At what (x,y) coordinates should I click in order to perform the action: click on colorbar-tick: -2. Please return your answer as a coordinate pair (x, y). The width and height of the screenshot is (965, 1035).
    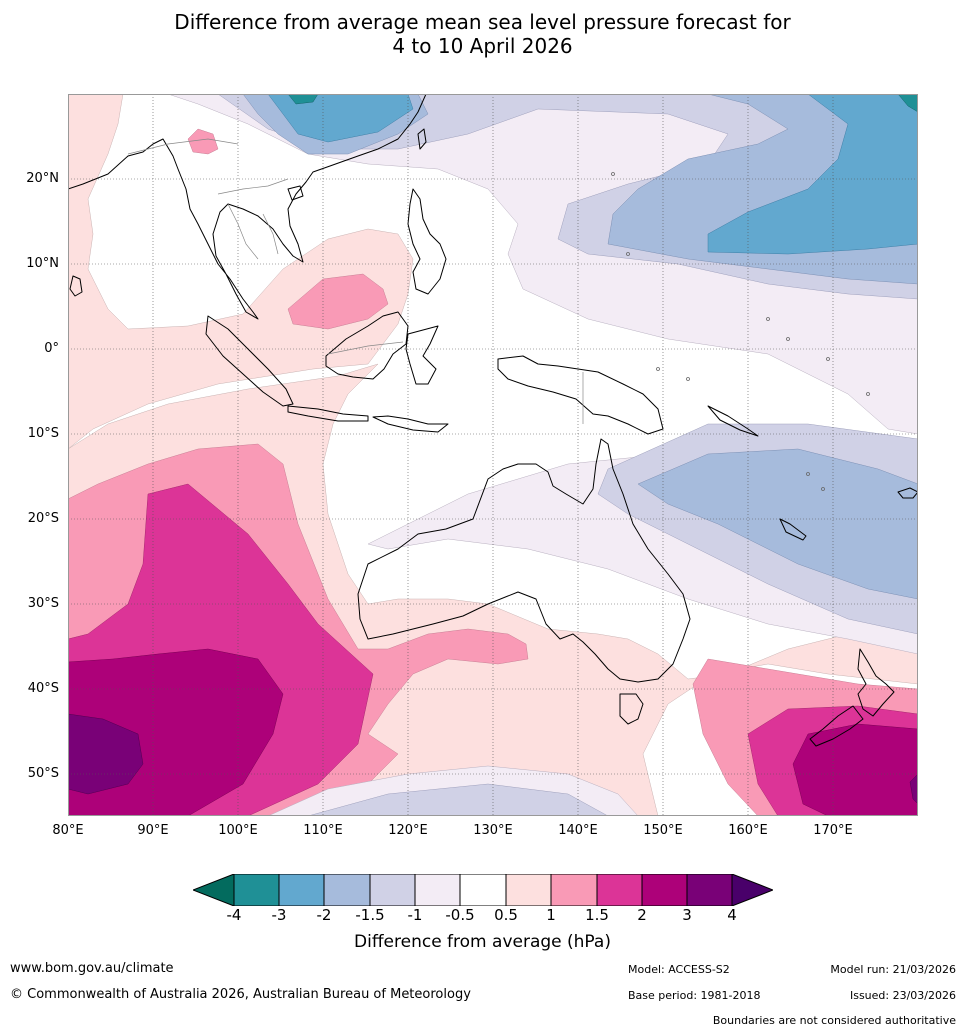
    Looking at the image, I should click on (324, 915).